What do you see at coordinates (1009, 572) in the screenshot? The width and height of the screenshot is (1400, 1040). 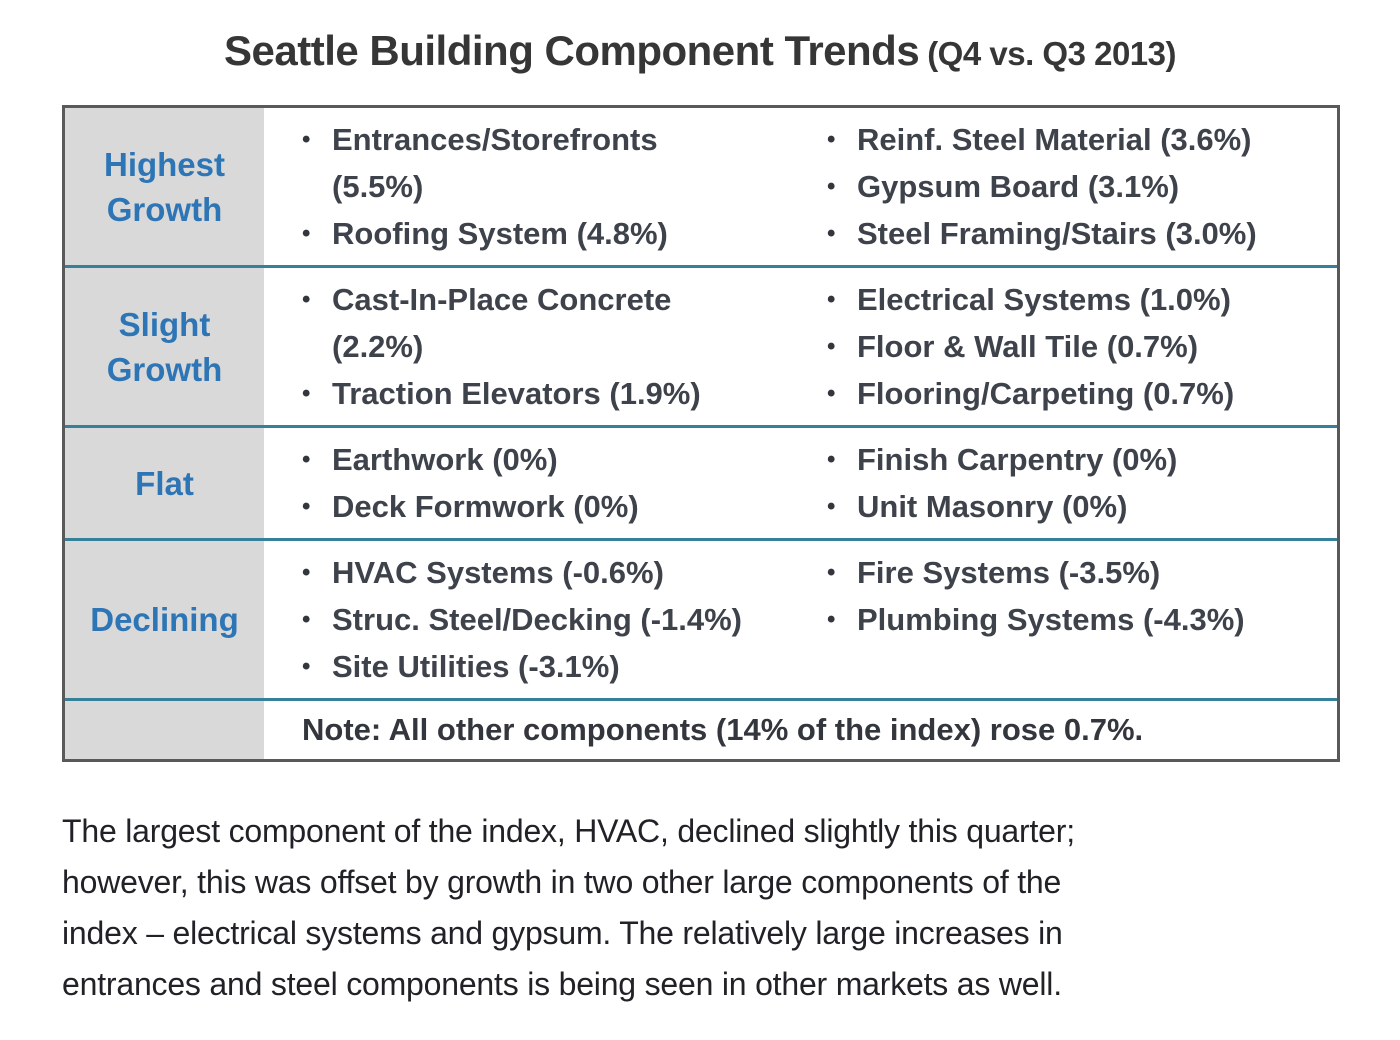 I see `component-entry: Fire Systems (-3.5%)` at bounding box center [1009, 572].